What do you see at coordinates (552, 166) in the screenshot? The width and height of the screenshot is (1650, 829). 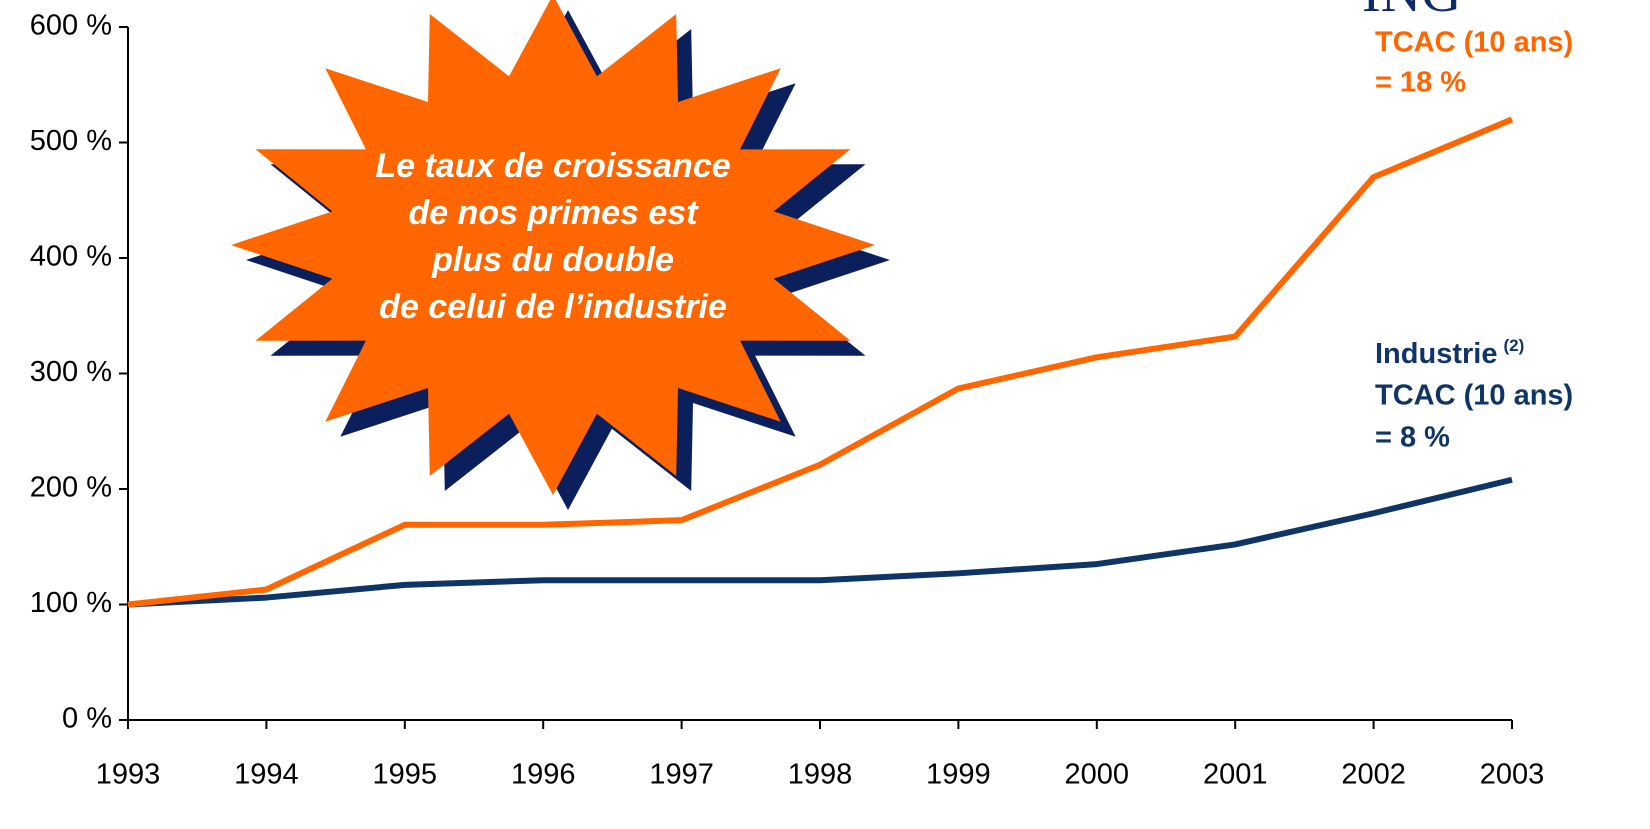 I see `callout-text: Le taux de croissance` at bounding box center [552, 166].